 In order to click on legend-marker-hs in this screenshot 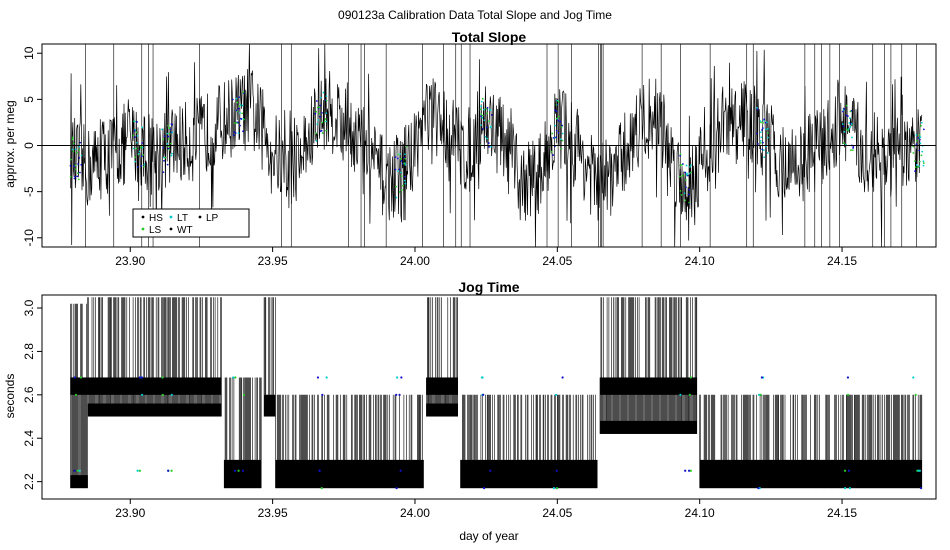, I will do `click(143, 217)`.